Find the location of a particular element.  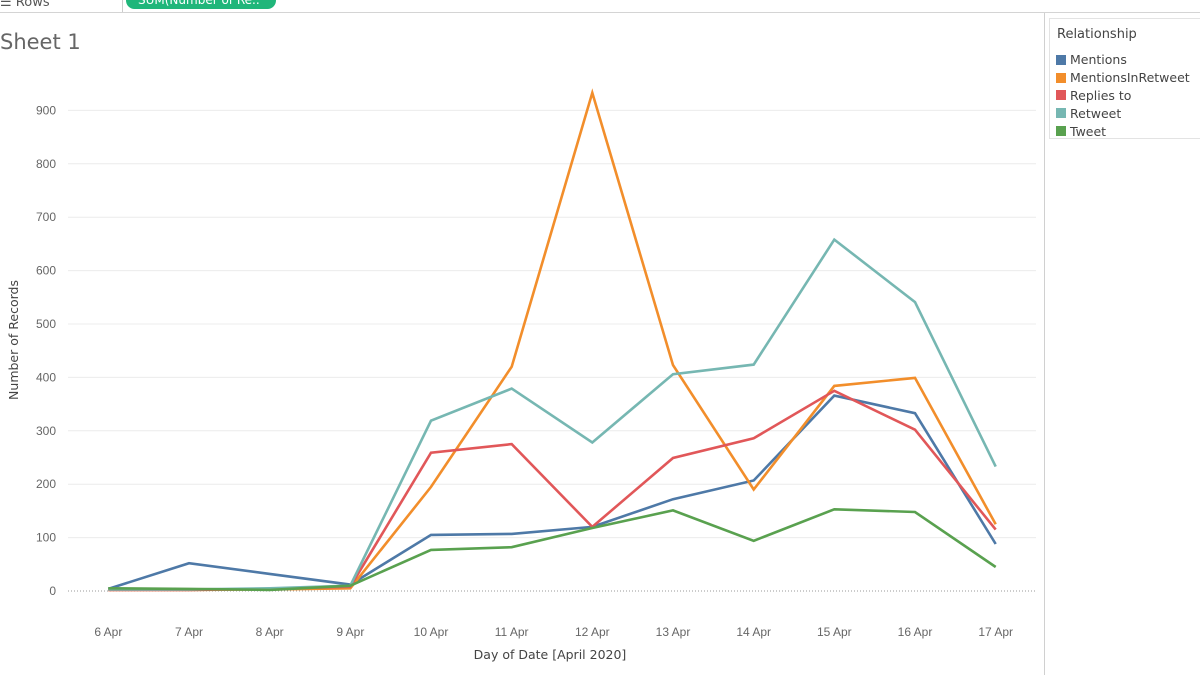

legend-item-mentionsinretweet: MentionsInRetweet is located at coordinates (1123, 78).